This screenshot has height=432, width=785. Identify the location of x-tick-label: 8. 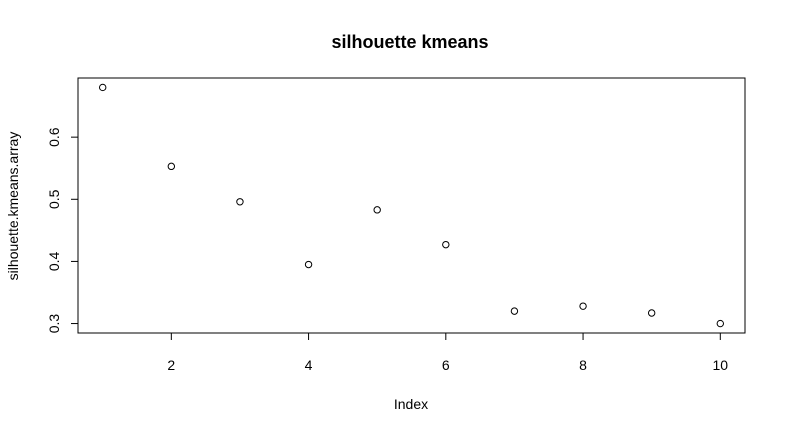
(583, 365).